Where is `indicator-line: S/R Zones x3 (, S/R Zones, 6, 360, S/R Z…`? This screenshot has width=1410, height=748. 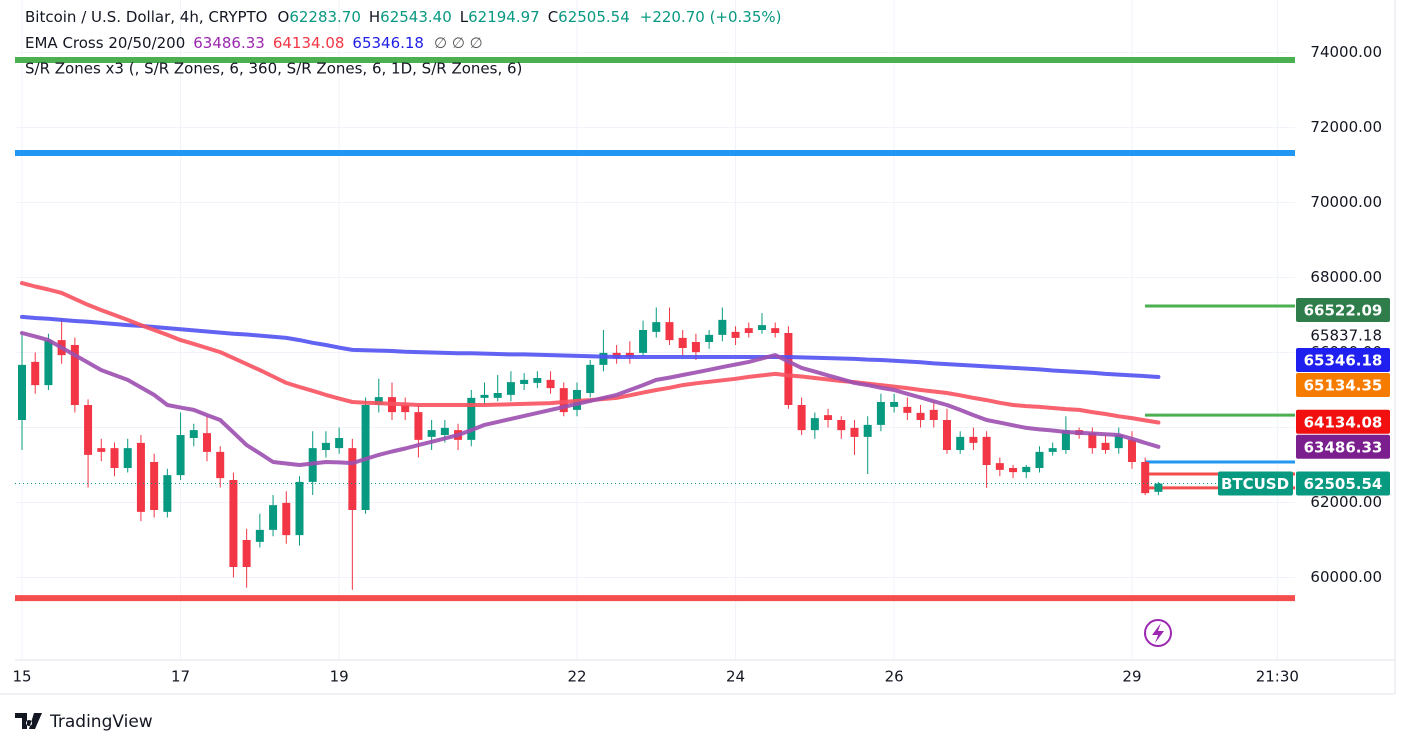 indicator-line: S/R Zones x3 (, S/R Zones, 6, 360, S/R Z… is located at coordinates (273, 69).